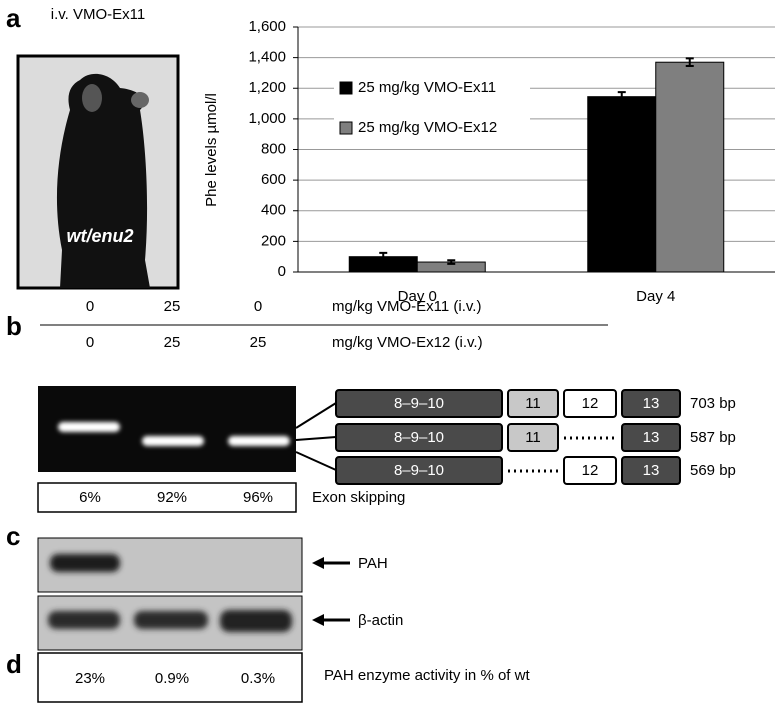 The image size is (780, 705). What do you see at coordinates (99, 236) in the screenshot?
I see `image-label: wt/enu2` at bounding box center [99, 236].